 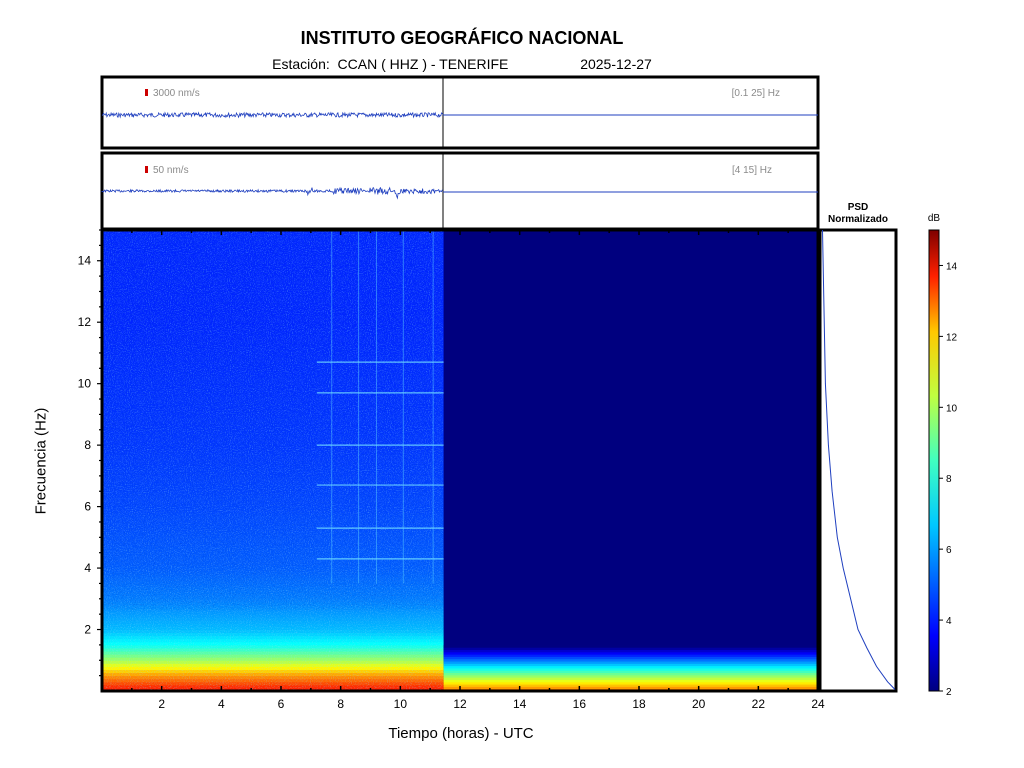 What do you see at coordinates (221, 704) in the screenshot?
I see `x-tick-label: 4` at bounding box center [221, 704].